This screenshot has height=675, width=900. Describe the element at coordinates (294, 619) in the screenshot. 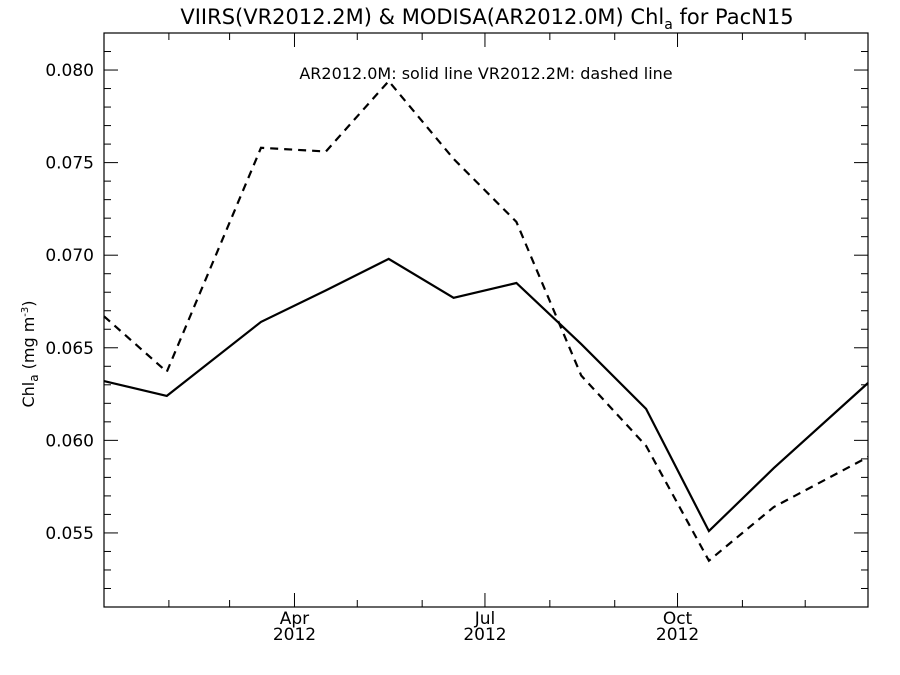

I see `x-tick-month-label: Apr` at that location.